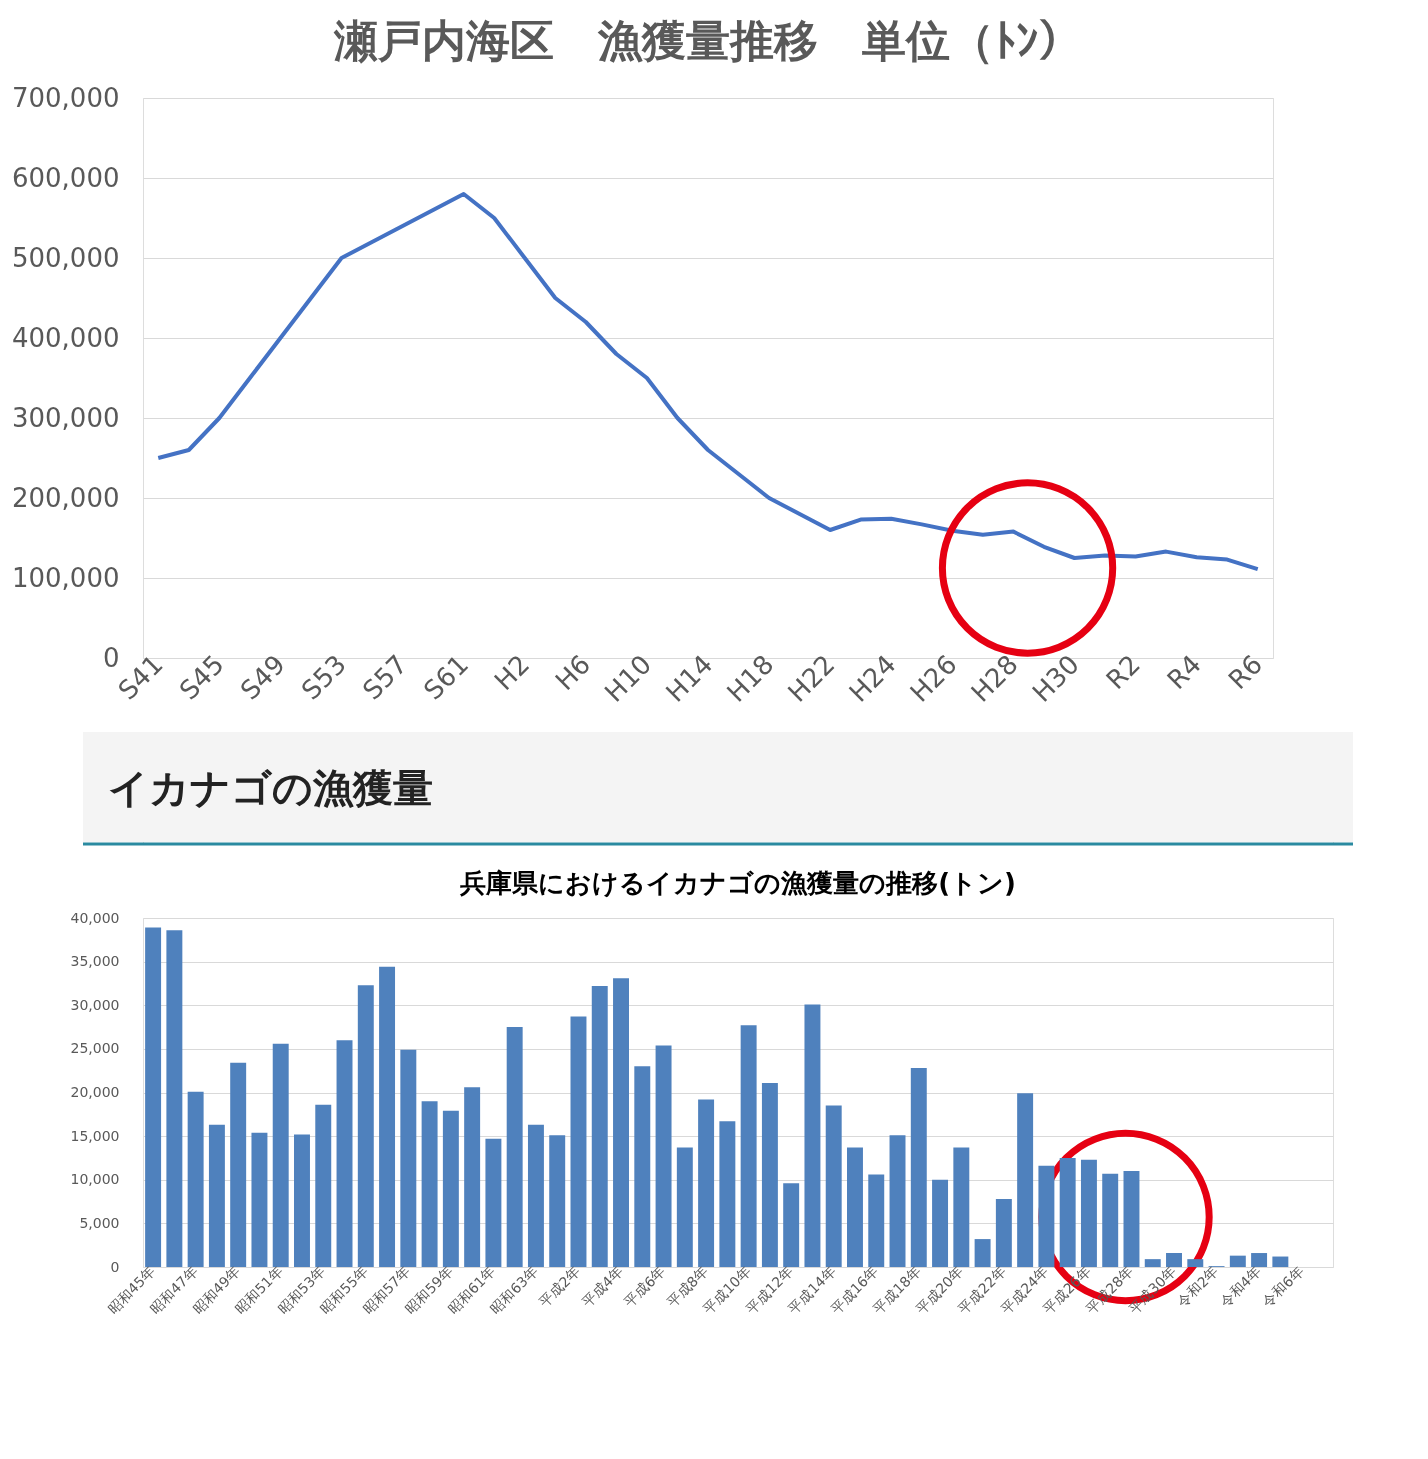  Describe the element at coordinates (65, 257) in the screenshot. I see `y-tick-label: 500,000` at that location.